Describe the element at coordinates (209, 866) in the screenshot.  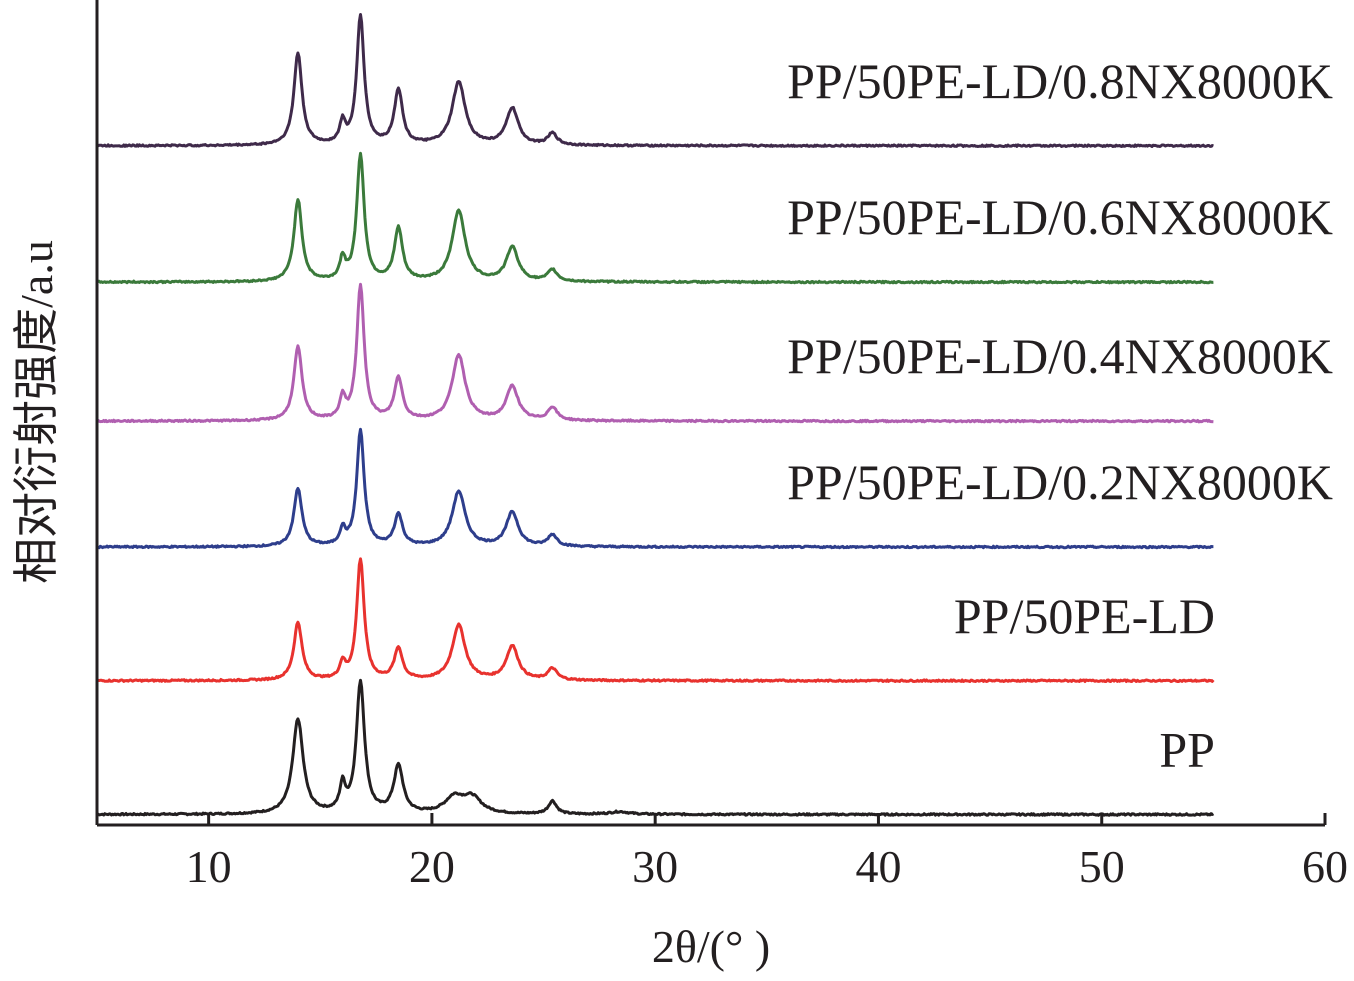
I see `x-tick-label: 10` at that location.